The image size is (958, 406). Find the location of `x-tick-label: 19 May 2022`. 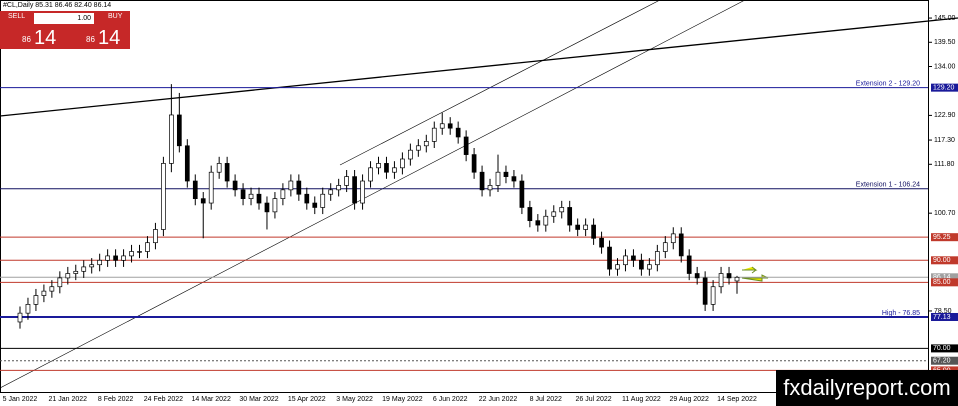

x-tick-label: 19 May 2022 is located at coordinates (402, 399).